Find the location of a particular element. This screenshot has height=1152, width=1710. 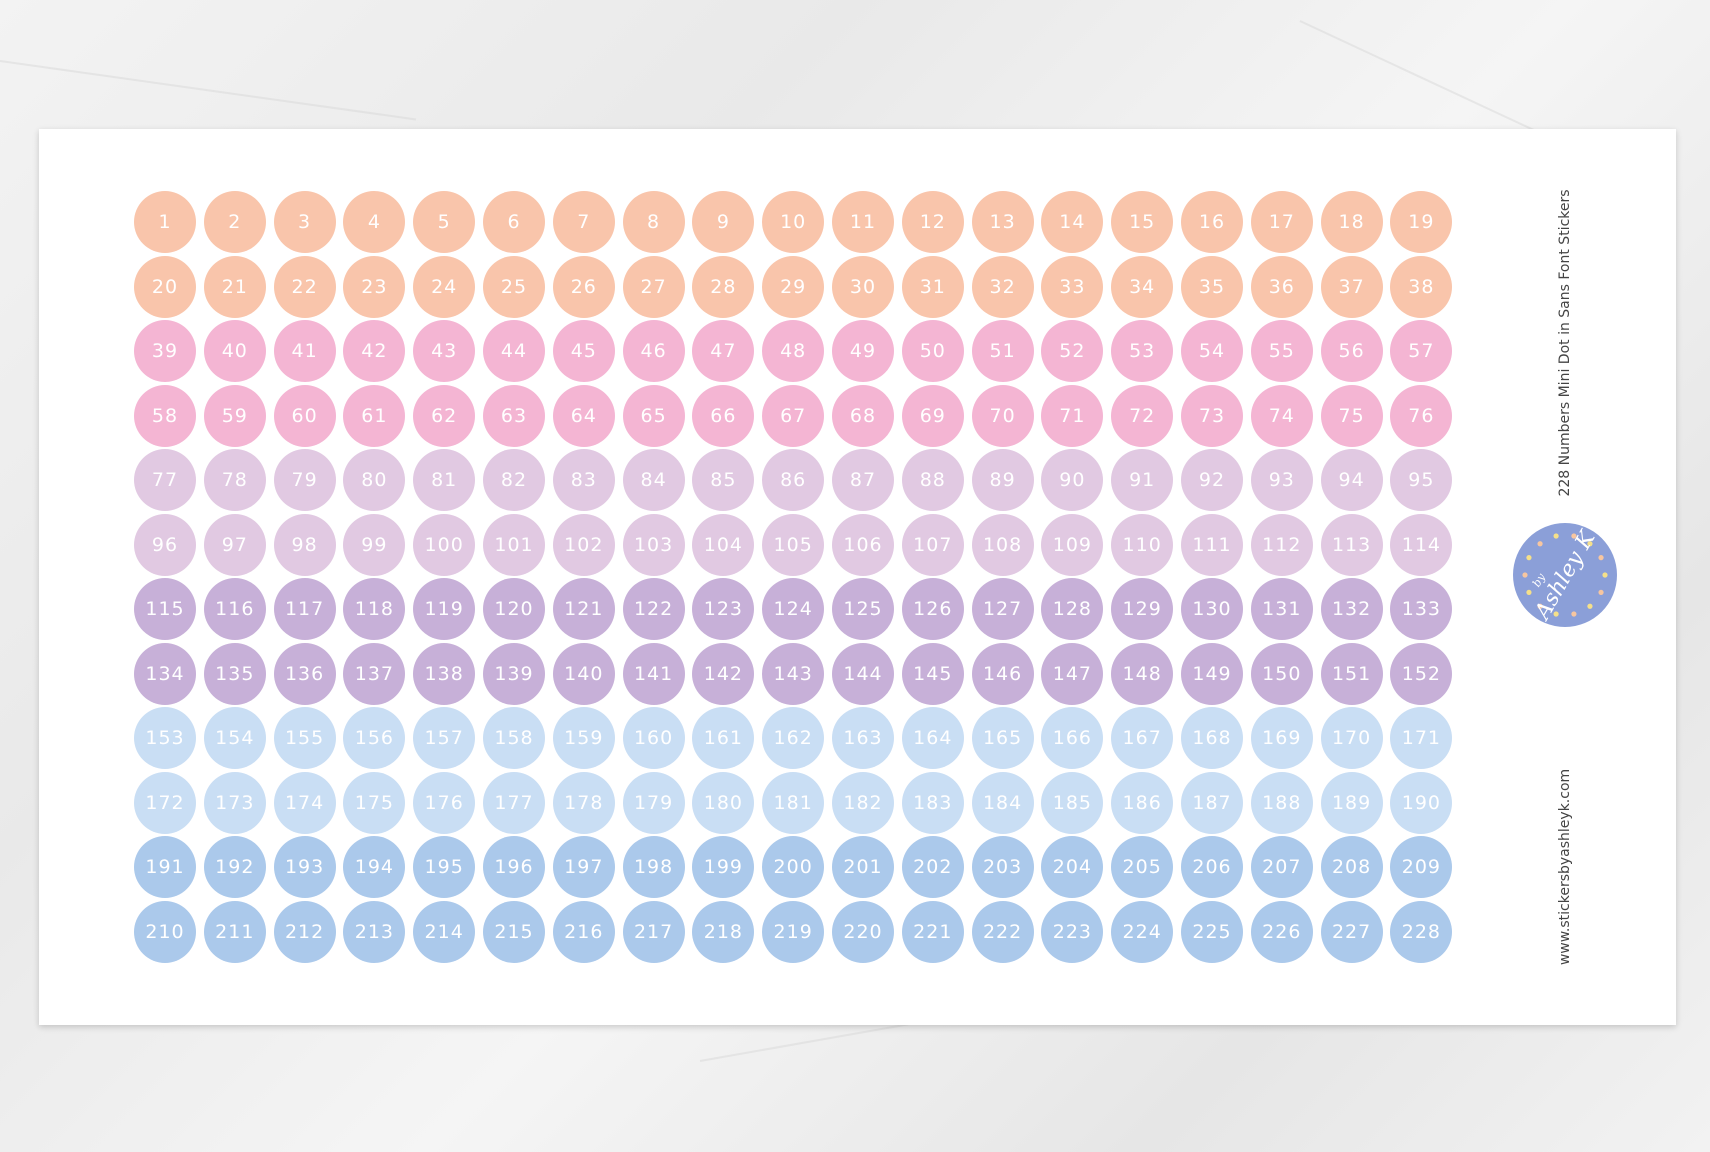

number-sticker: 101 is located at coordinates (514, 544).